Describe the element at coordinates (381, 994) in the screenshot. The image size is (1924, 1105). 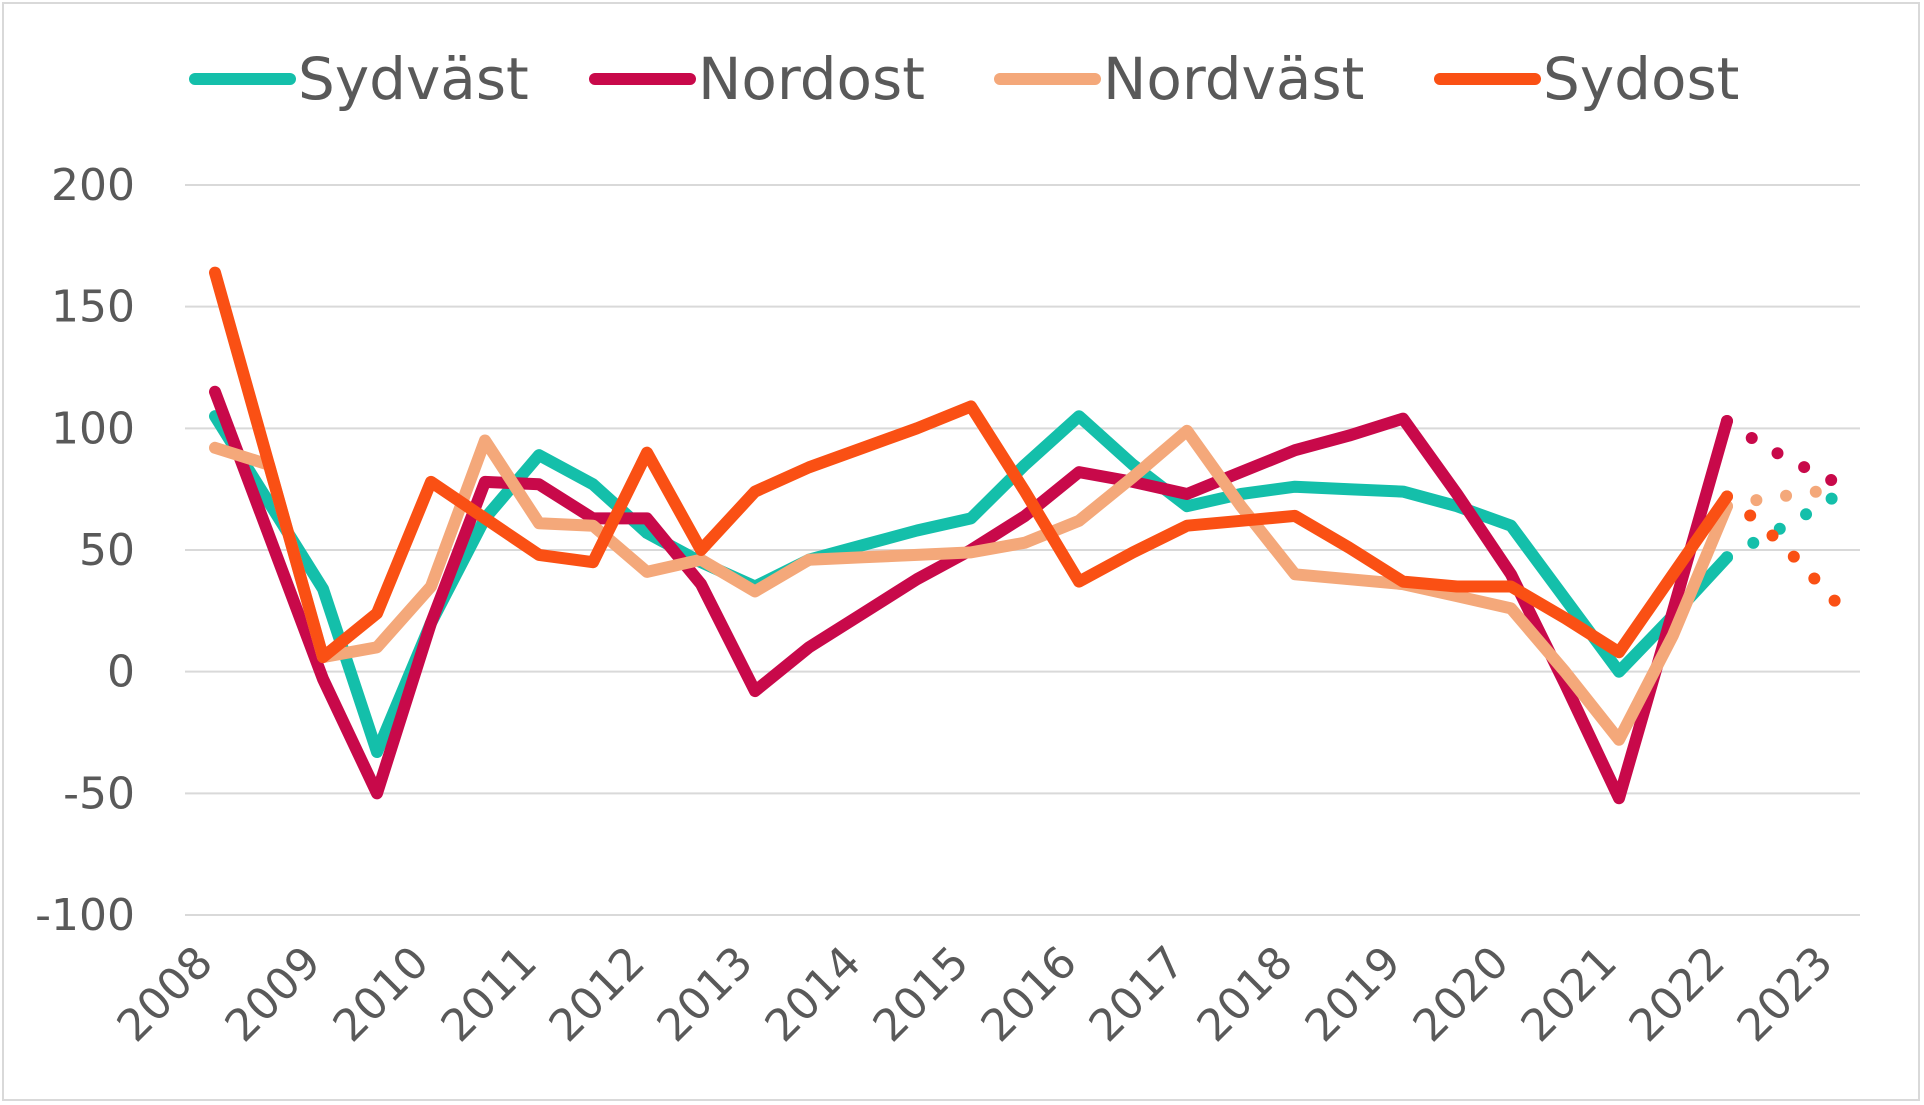
I see `x-tick-label: 2010` at that location.